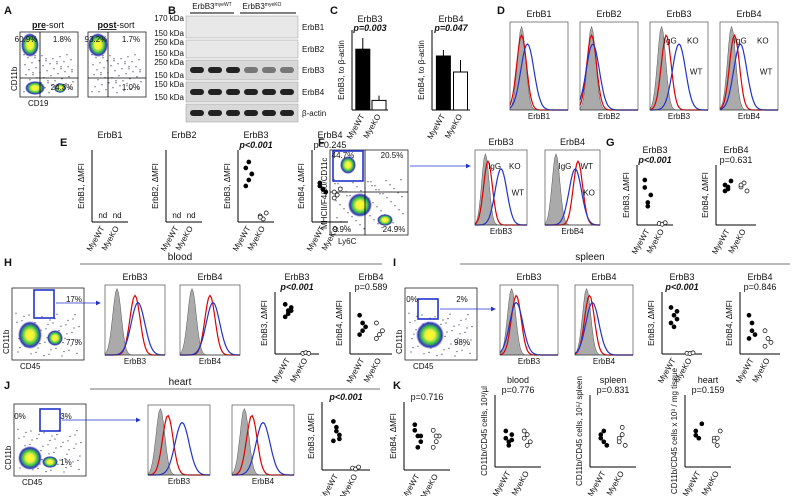 The height and width of the screenshot is (496, 795). What do you see at coordinates (55, 25) in the screenshot?
I see `title-rest: -sort` at bounding box center [55, 25].